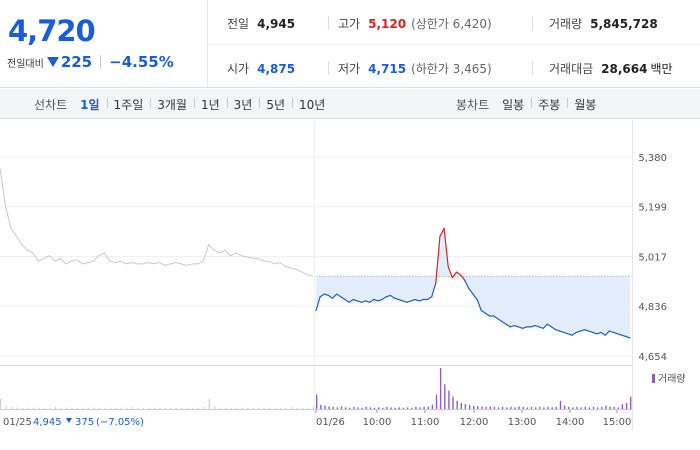 The width and height of the screenshot is (700, 450). What do you see at coordinates (585, 104) in the screenshot?
I see `candle-monthly-tab: 월봉` at bounding box center [585, 104].